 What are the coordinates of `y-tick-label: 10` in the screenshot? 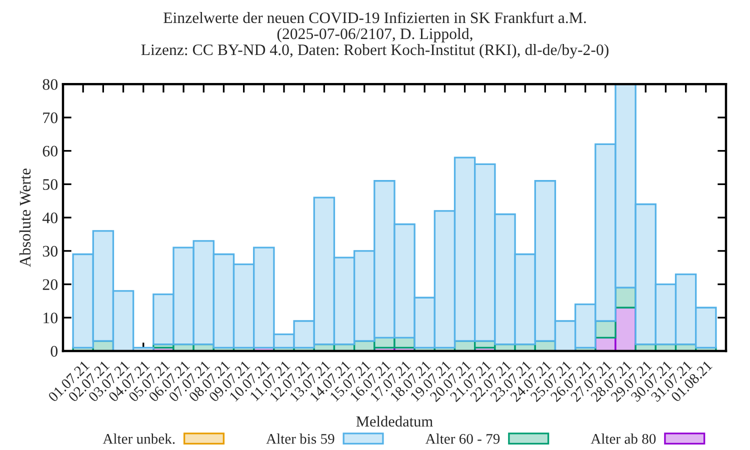 It's located at (51, 318).